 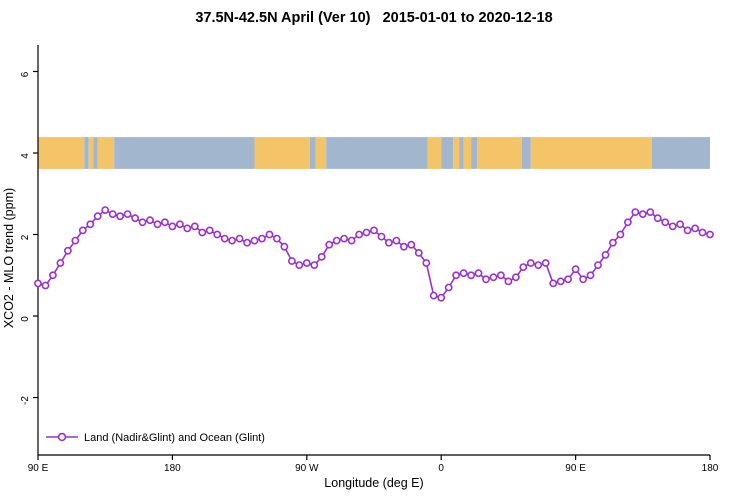 What do you see at coordinates (710, 468) in the screenshot?
I see `x-tick-label: 180` at bounding box center [710, 468].